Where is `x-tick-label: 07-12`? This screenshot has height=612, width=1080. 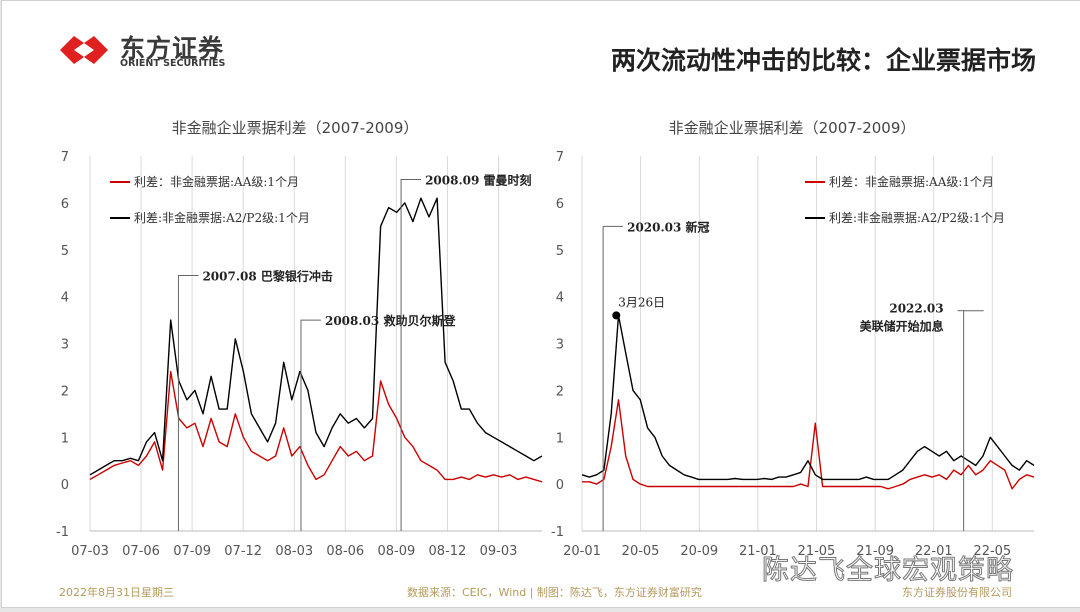
x-tick-label: 07-12 is located at coordinates (243, 551).